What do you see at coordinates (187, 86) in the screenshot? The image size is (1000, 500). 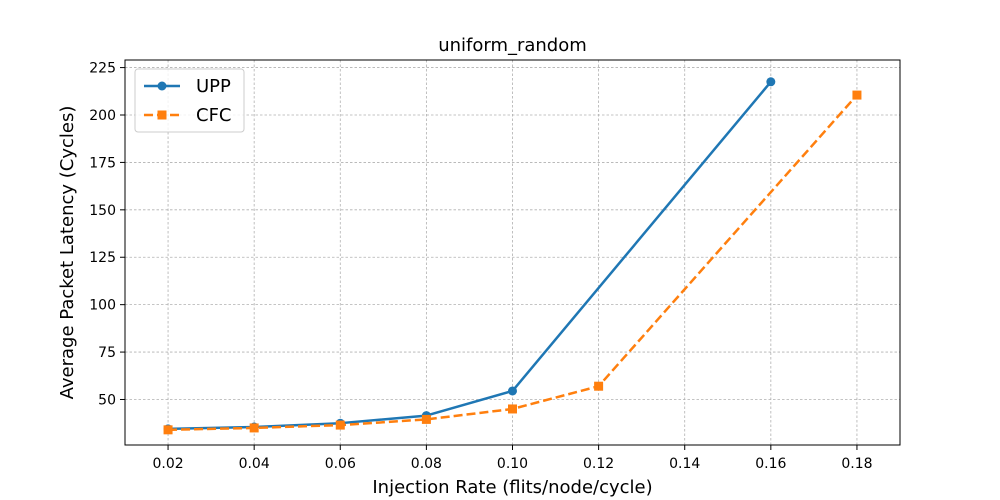 I see `legend-entry-upp: UPP` at bounding box center [187, 86].